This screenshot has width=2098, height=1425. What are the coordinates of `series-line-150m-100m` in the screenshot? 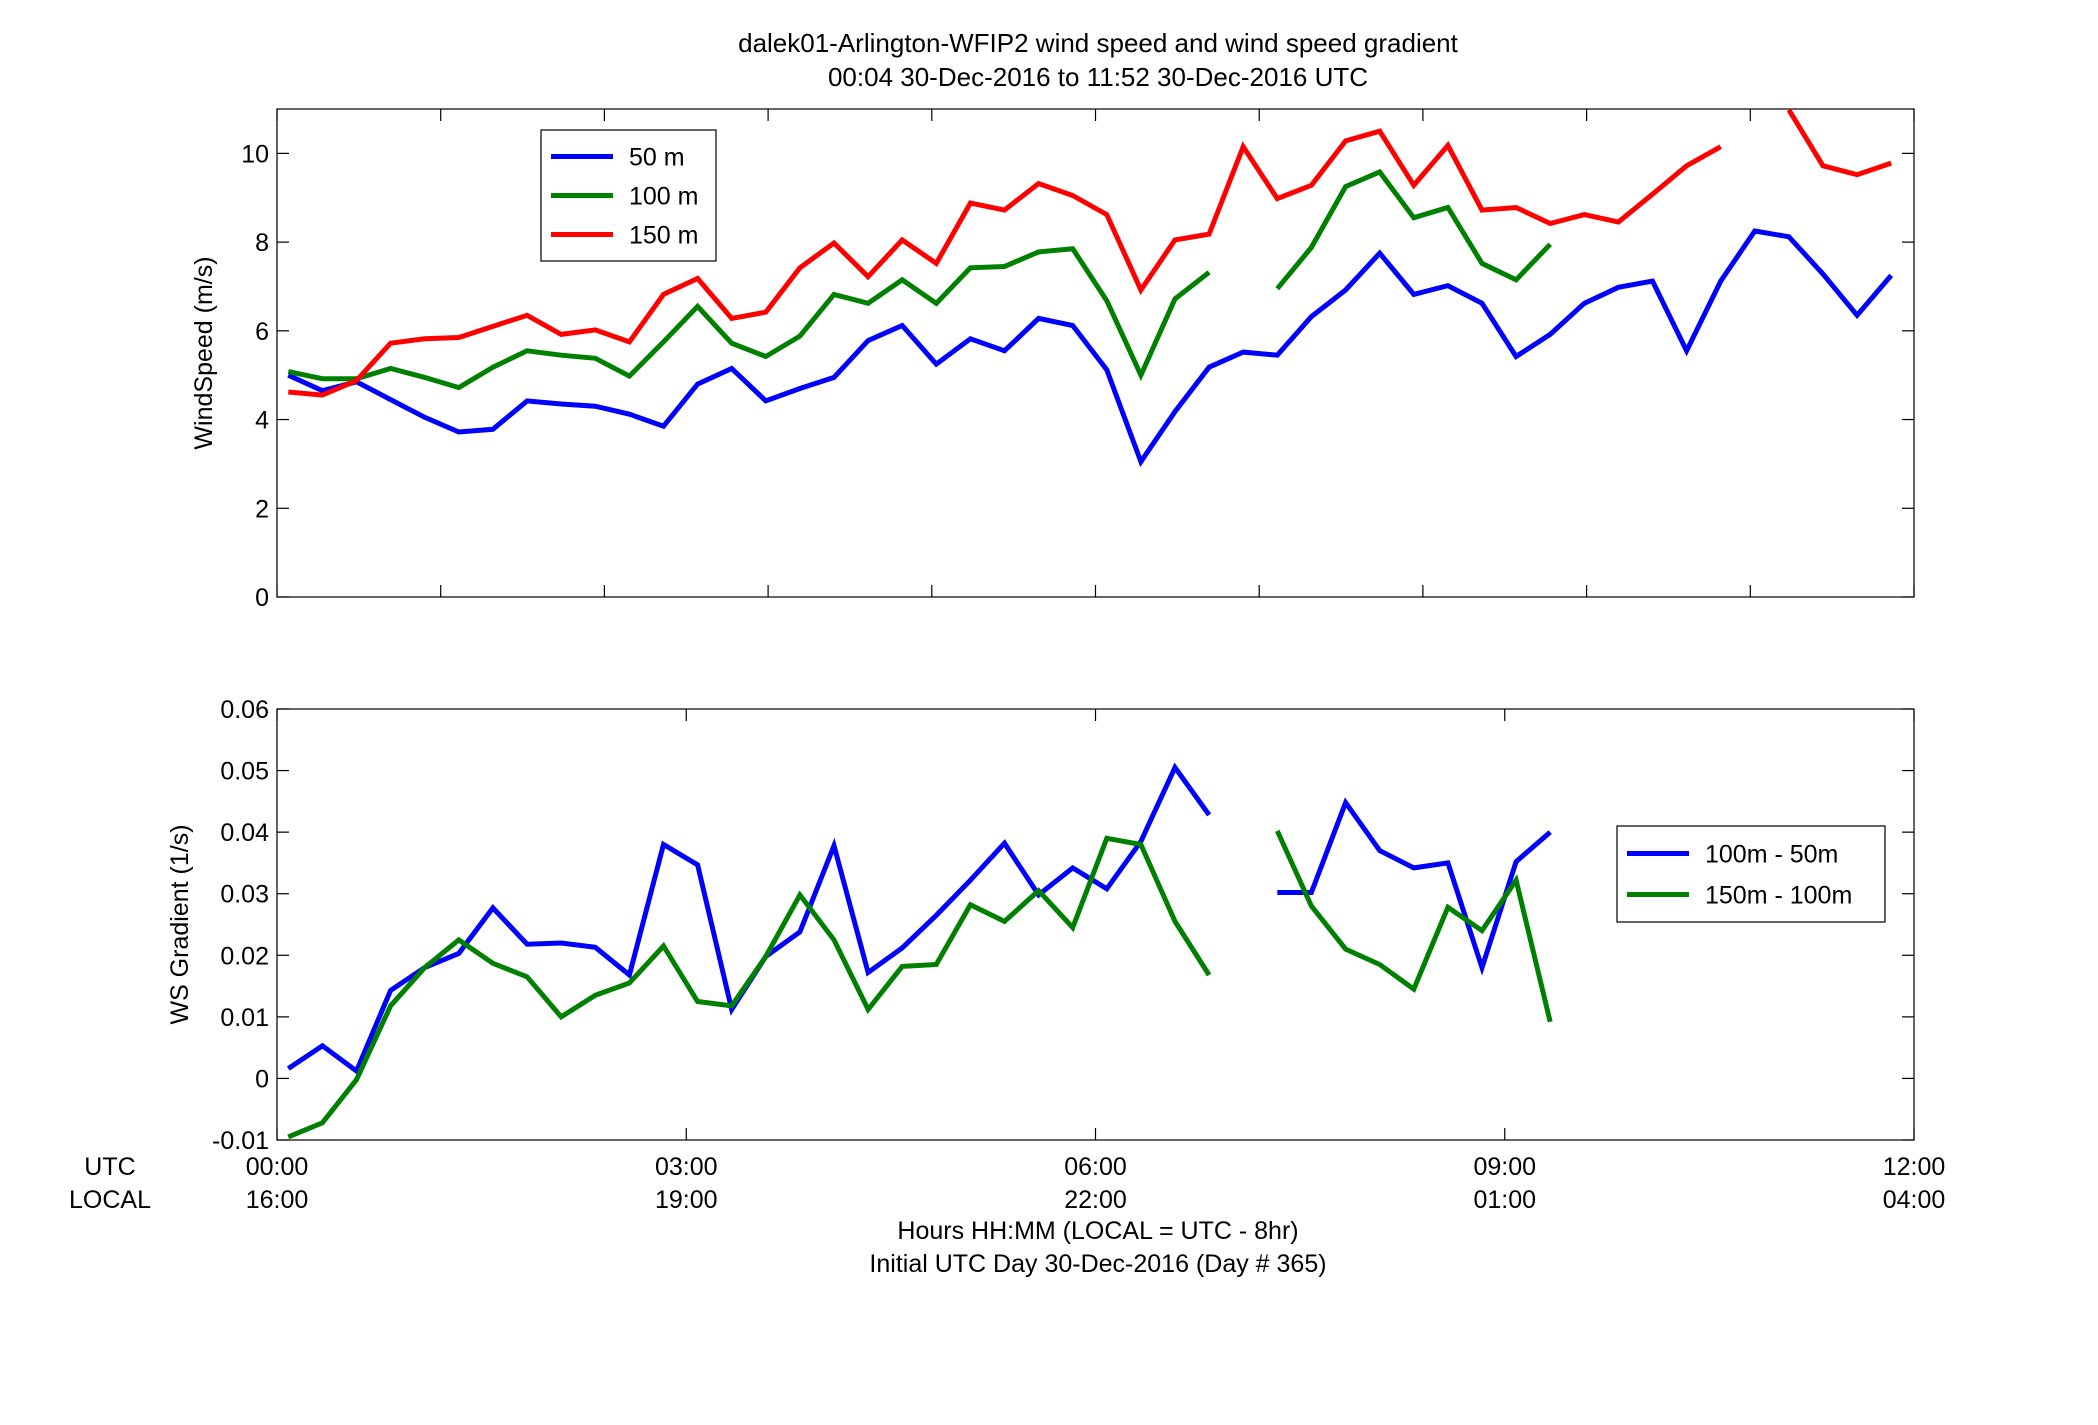 It's located at (920, 984).